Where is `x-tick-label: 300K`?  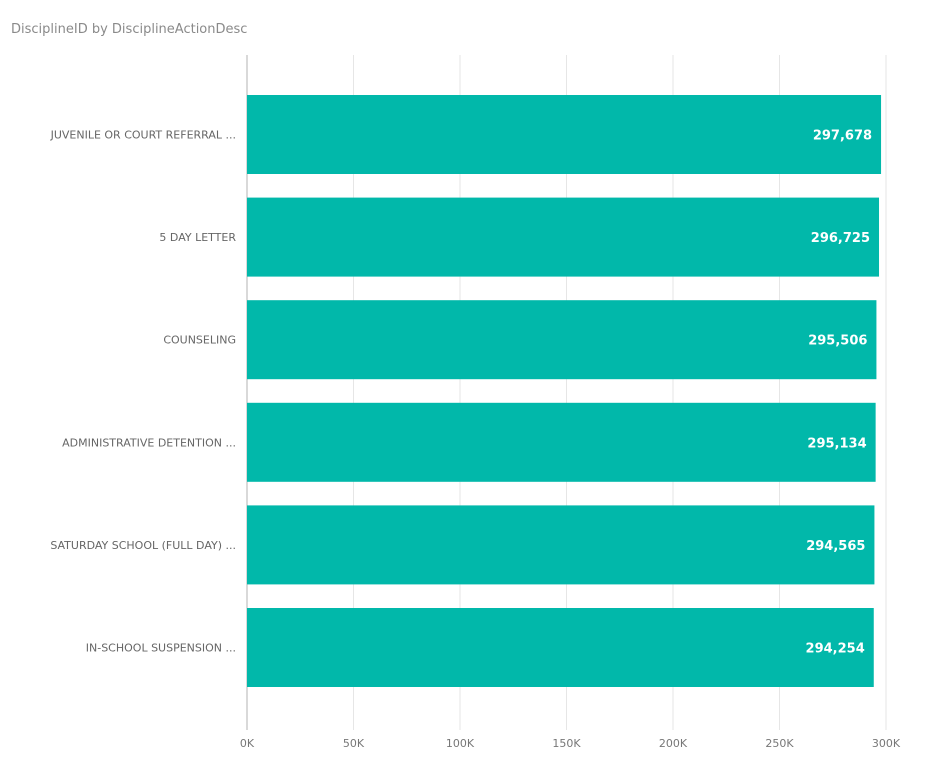
x-tick-label: 300K is located at coordinates (886, 743).